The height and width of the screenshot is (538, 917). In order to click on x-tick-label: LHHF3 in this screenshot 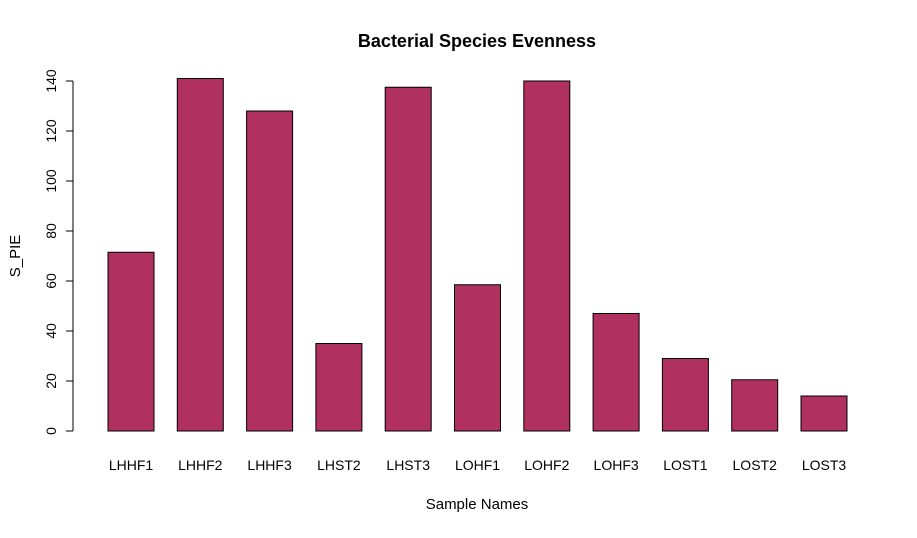, I will do `click(269, 465)`.